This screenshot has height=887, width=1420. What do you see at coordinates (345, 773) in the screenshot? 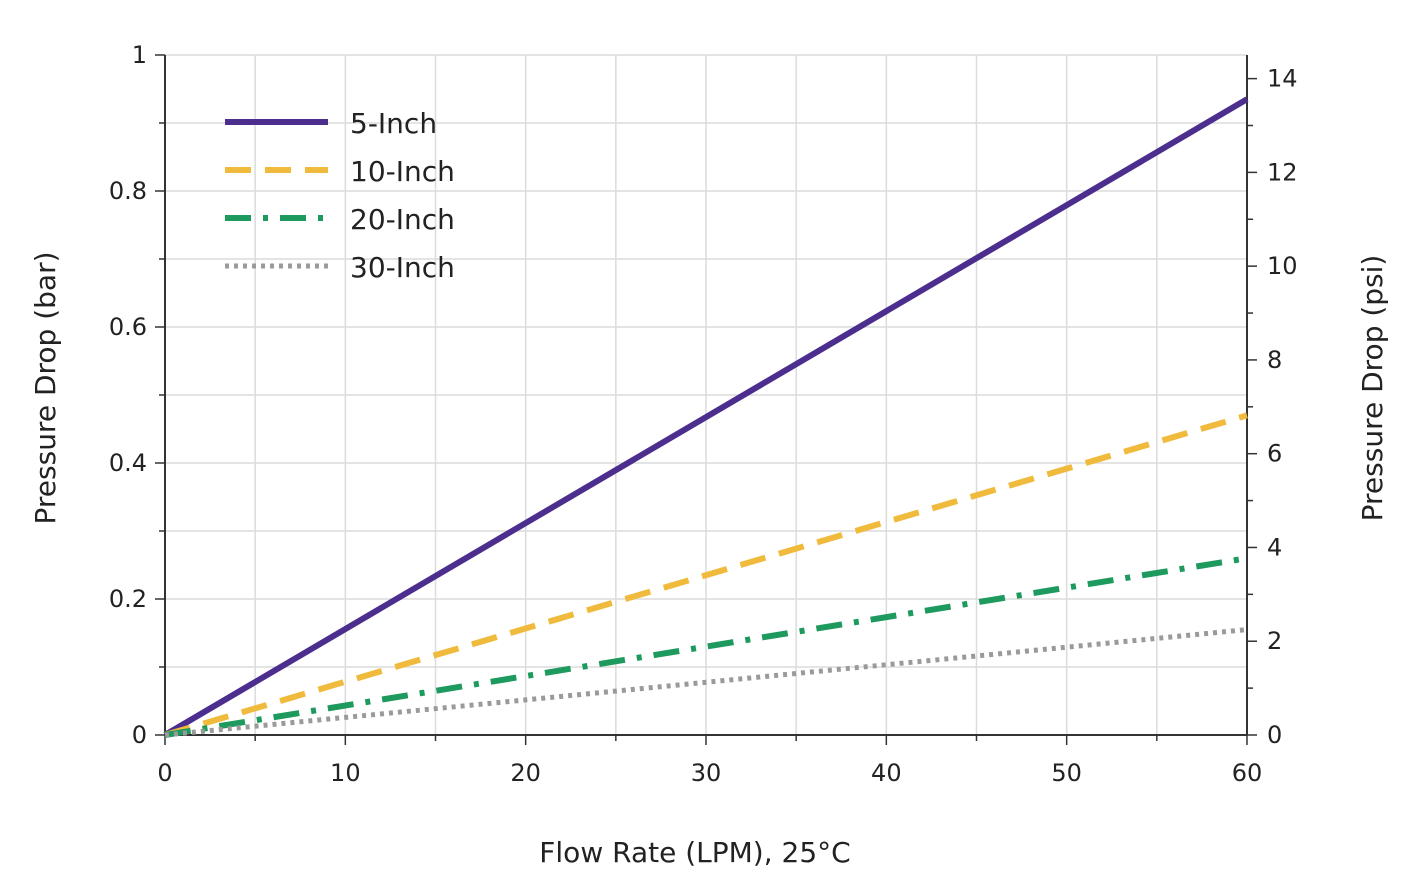
I see `x-tick-label: 10` at bounding box center [345, 773].